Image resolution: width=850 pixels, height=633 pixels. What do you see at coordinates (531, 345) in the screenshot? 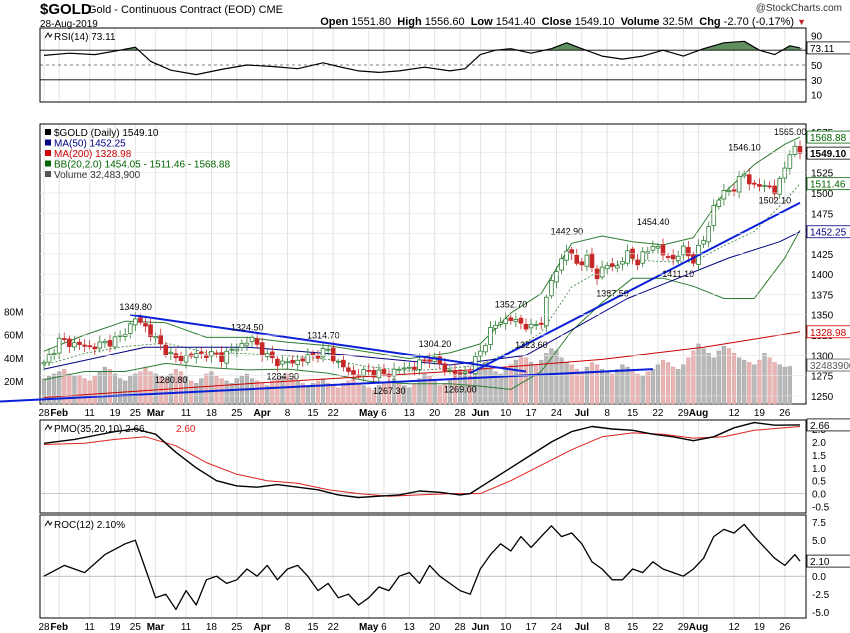
I see `price-annotation: 1323.60` at bounding box center [531, 345].